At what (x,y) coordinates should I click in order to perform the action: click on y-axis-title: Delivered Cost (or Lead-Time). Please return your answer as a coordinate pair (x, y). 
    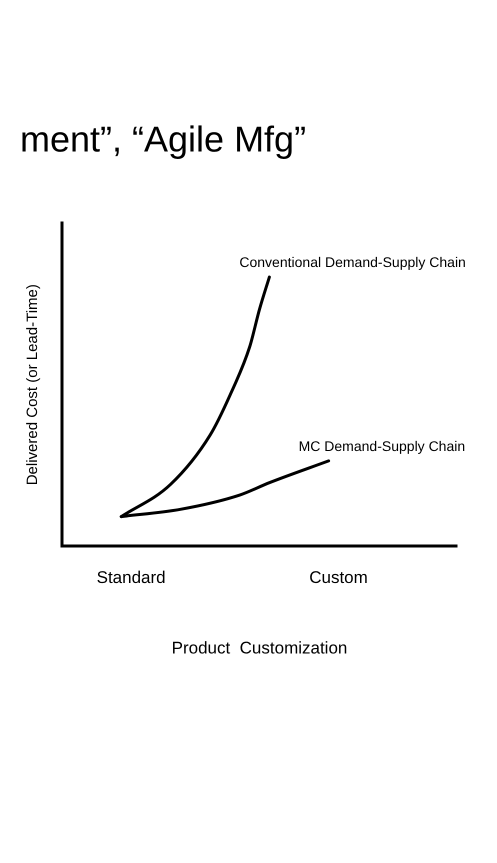
    Looking at the image, I should click on (33, 385).